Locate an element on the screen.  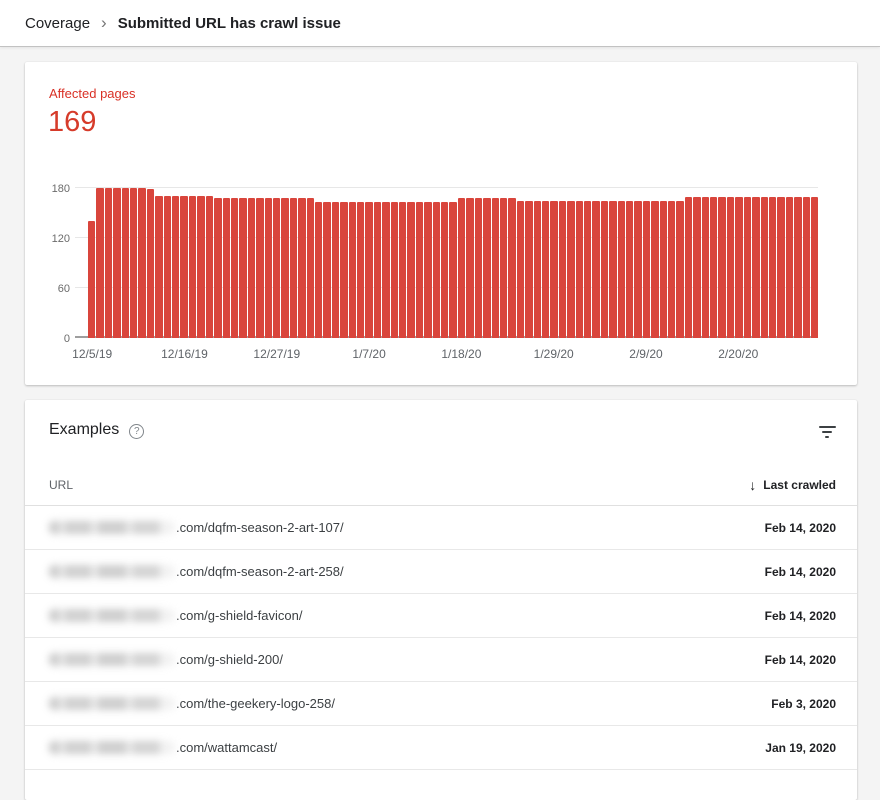
table-row: .com/wattamcast/ Jan 19, 2020 is located at coordinates (441, 748).